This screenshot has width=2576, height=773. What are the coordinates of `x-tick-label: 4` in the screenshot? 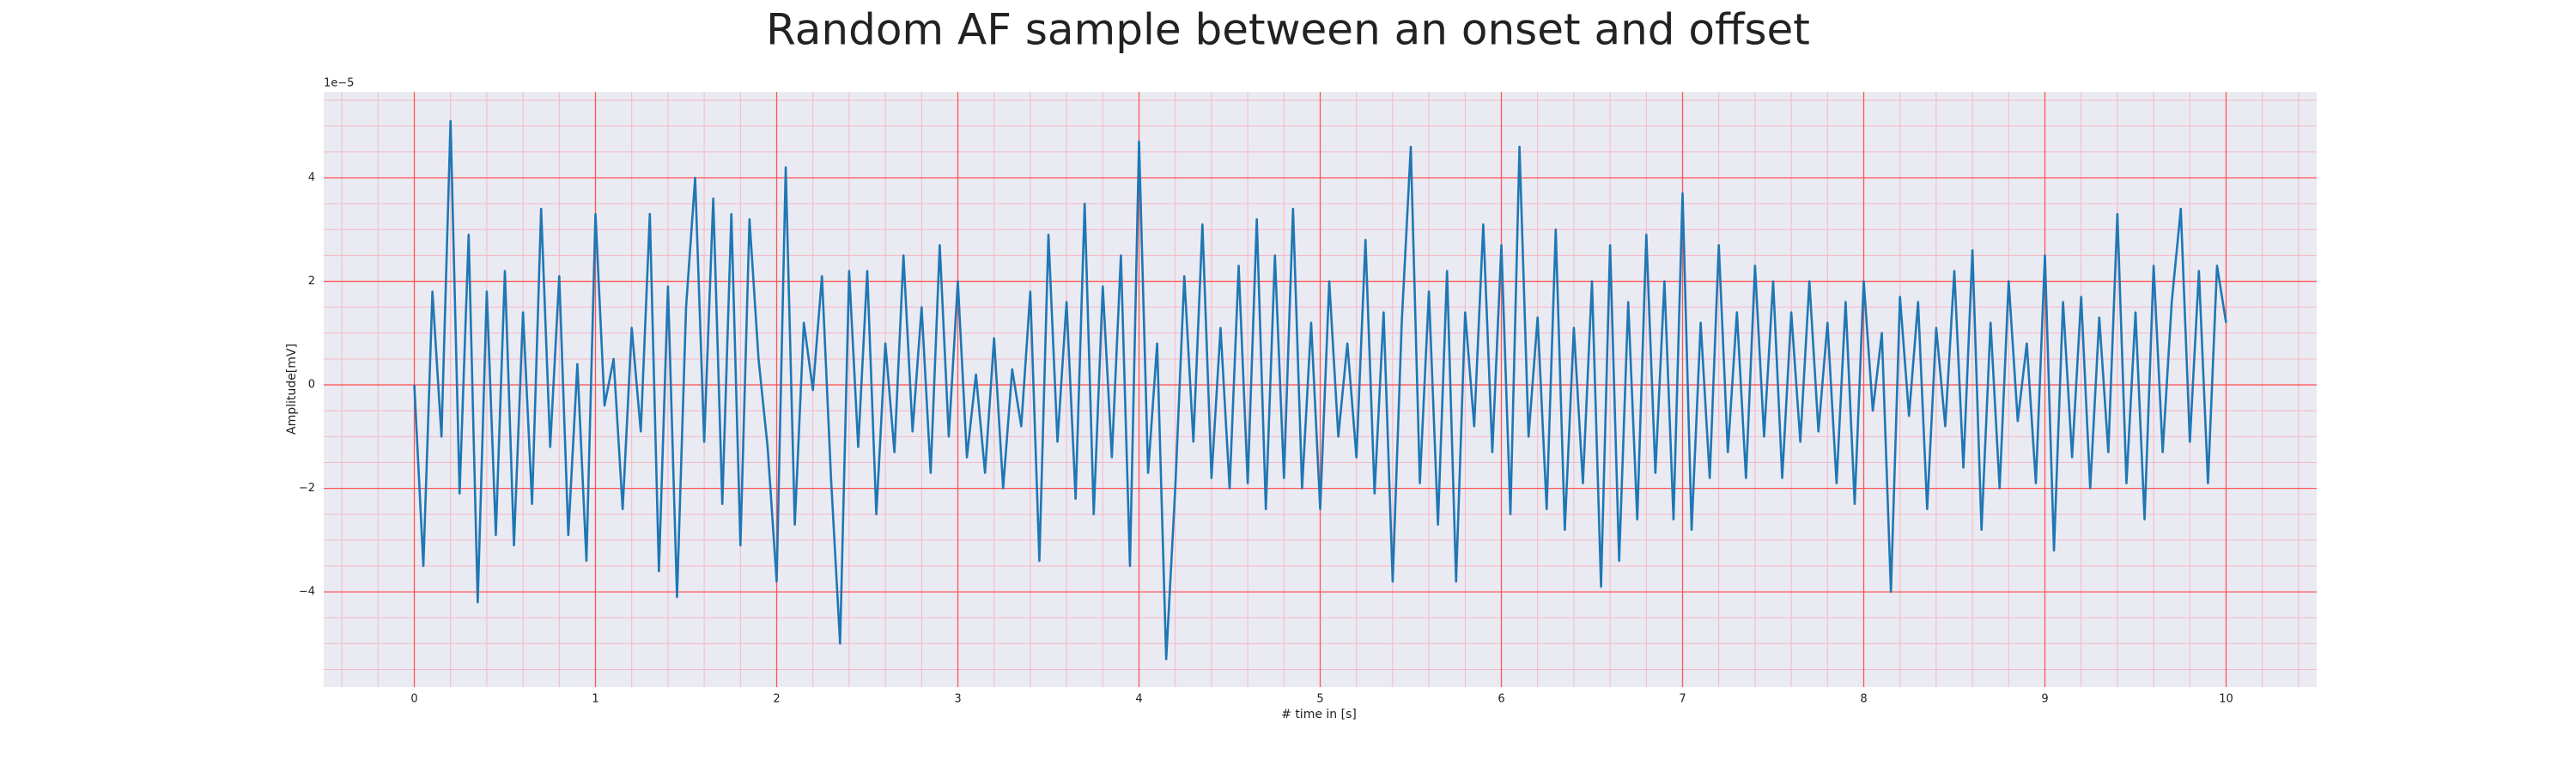 It's located at (1138, 699).